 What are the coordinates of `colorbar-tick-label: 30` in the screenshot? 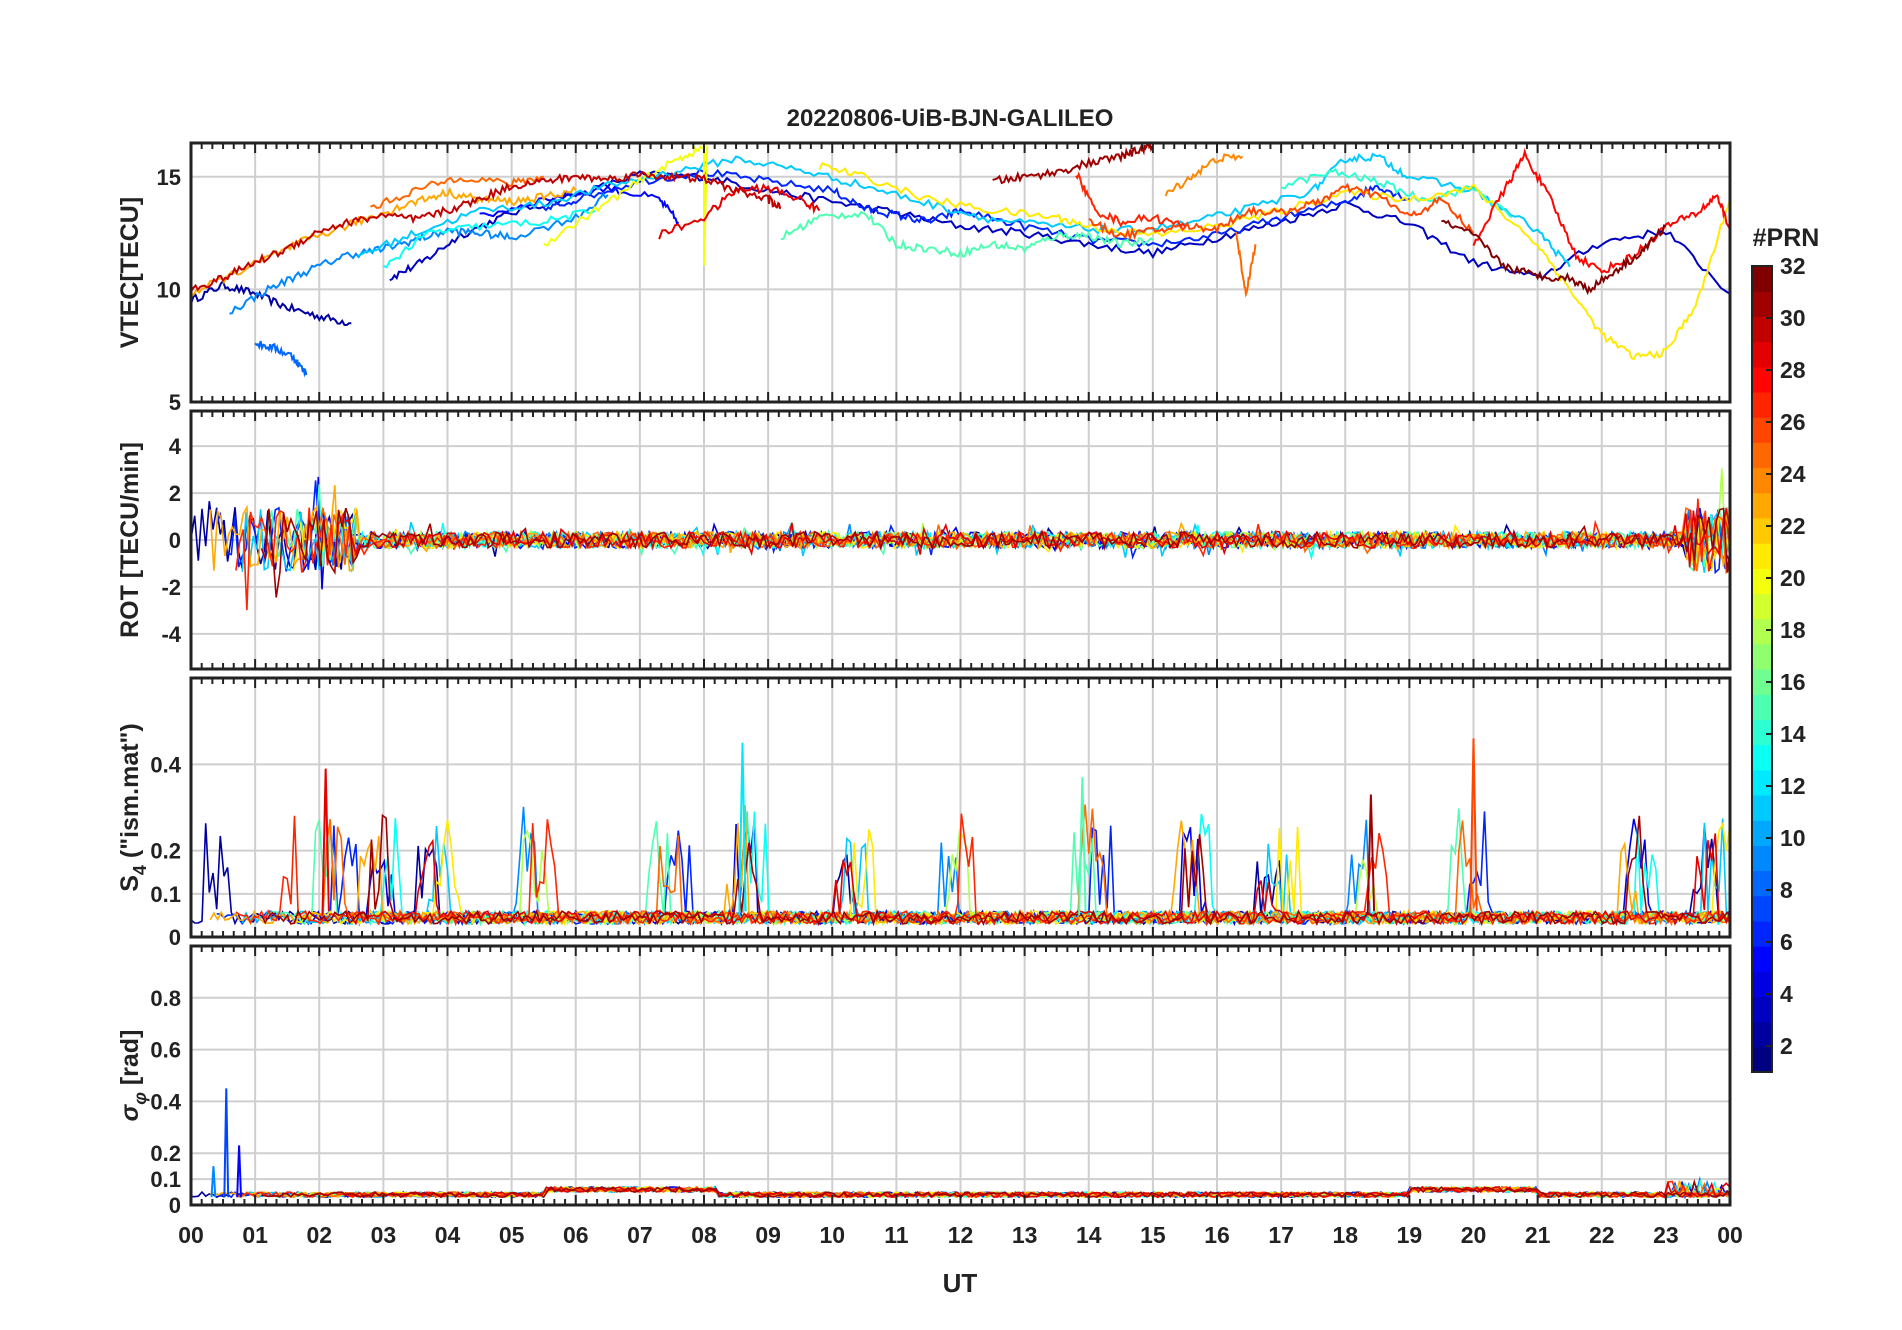 It's located at (1793, 318).